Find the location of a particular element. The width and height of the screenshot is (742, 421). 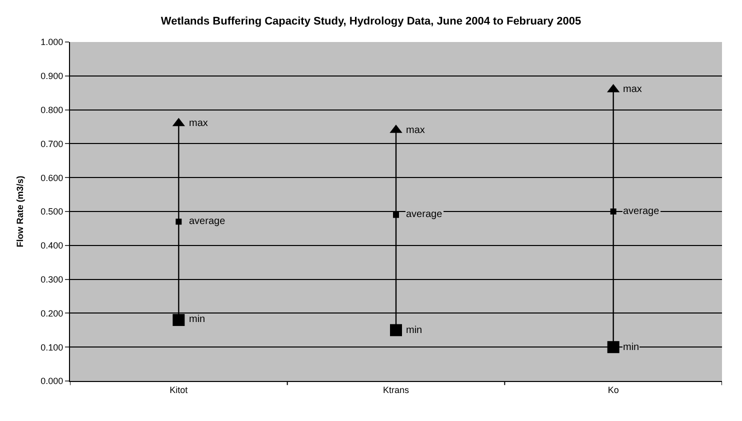

chart-title: Wetlands Buffering Capacity Study, Hydrology Data, June 2004 to February 2005 is located at coordinates (371, 22).